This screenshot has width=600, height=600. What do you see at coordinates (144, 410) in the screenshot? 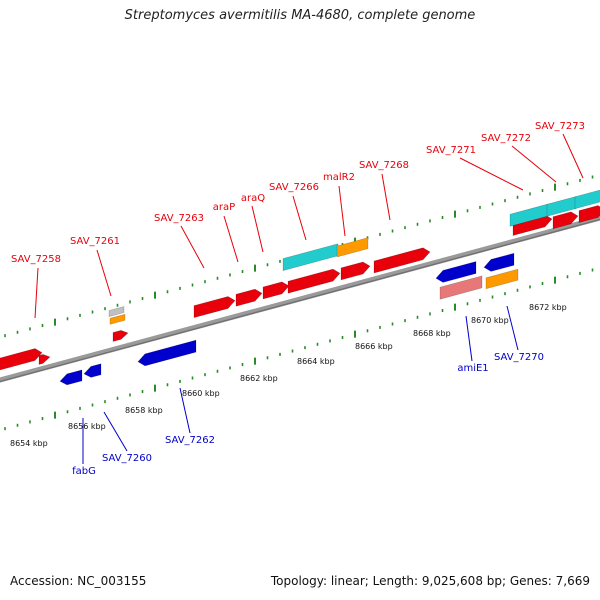
I see `scale-label: 8658 kbp` at bounding box center [144, 410].